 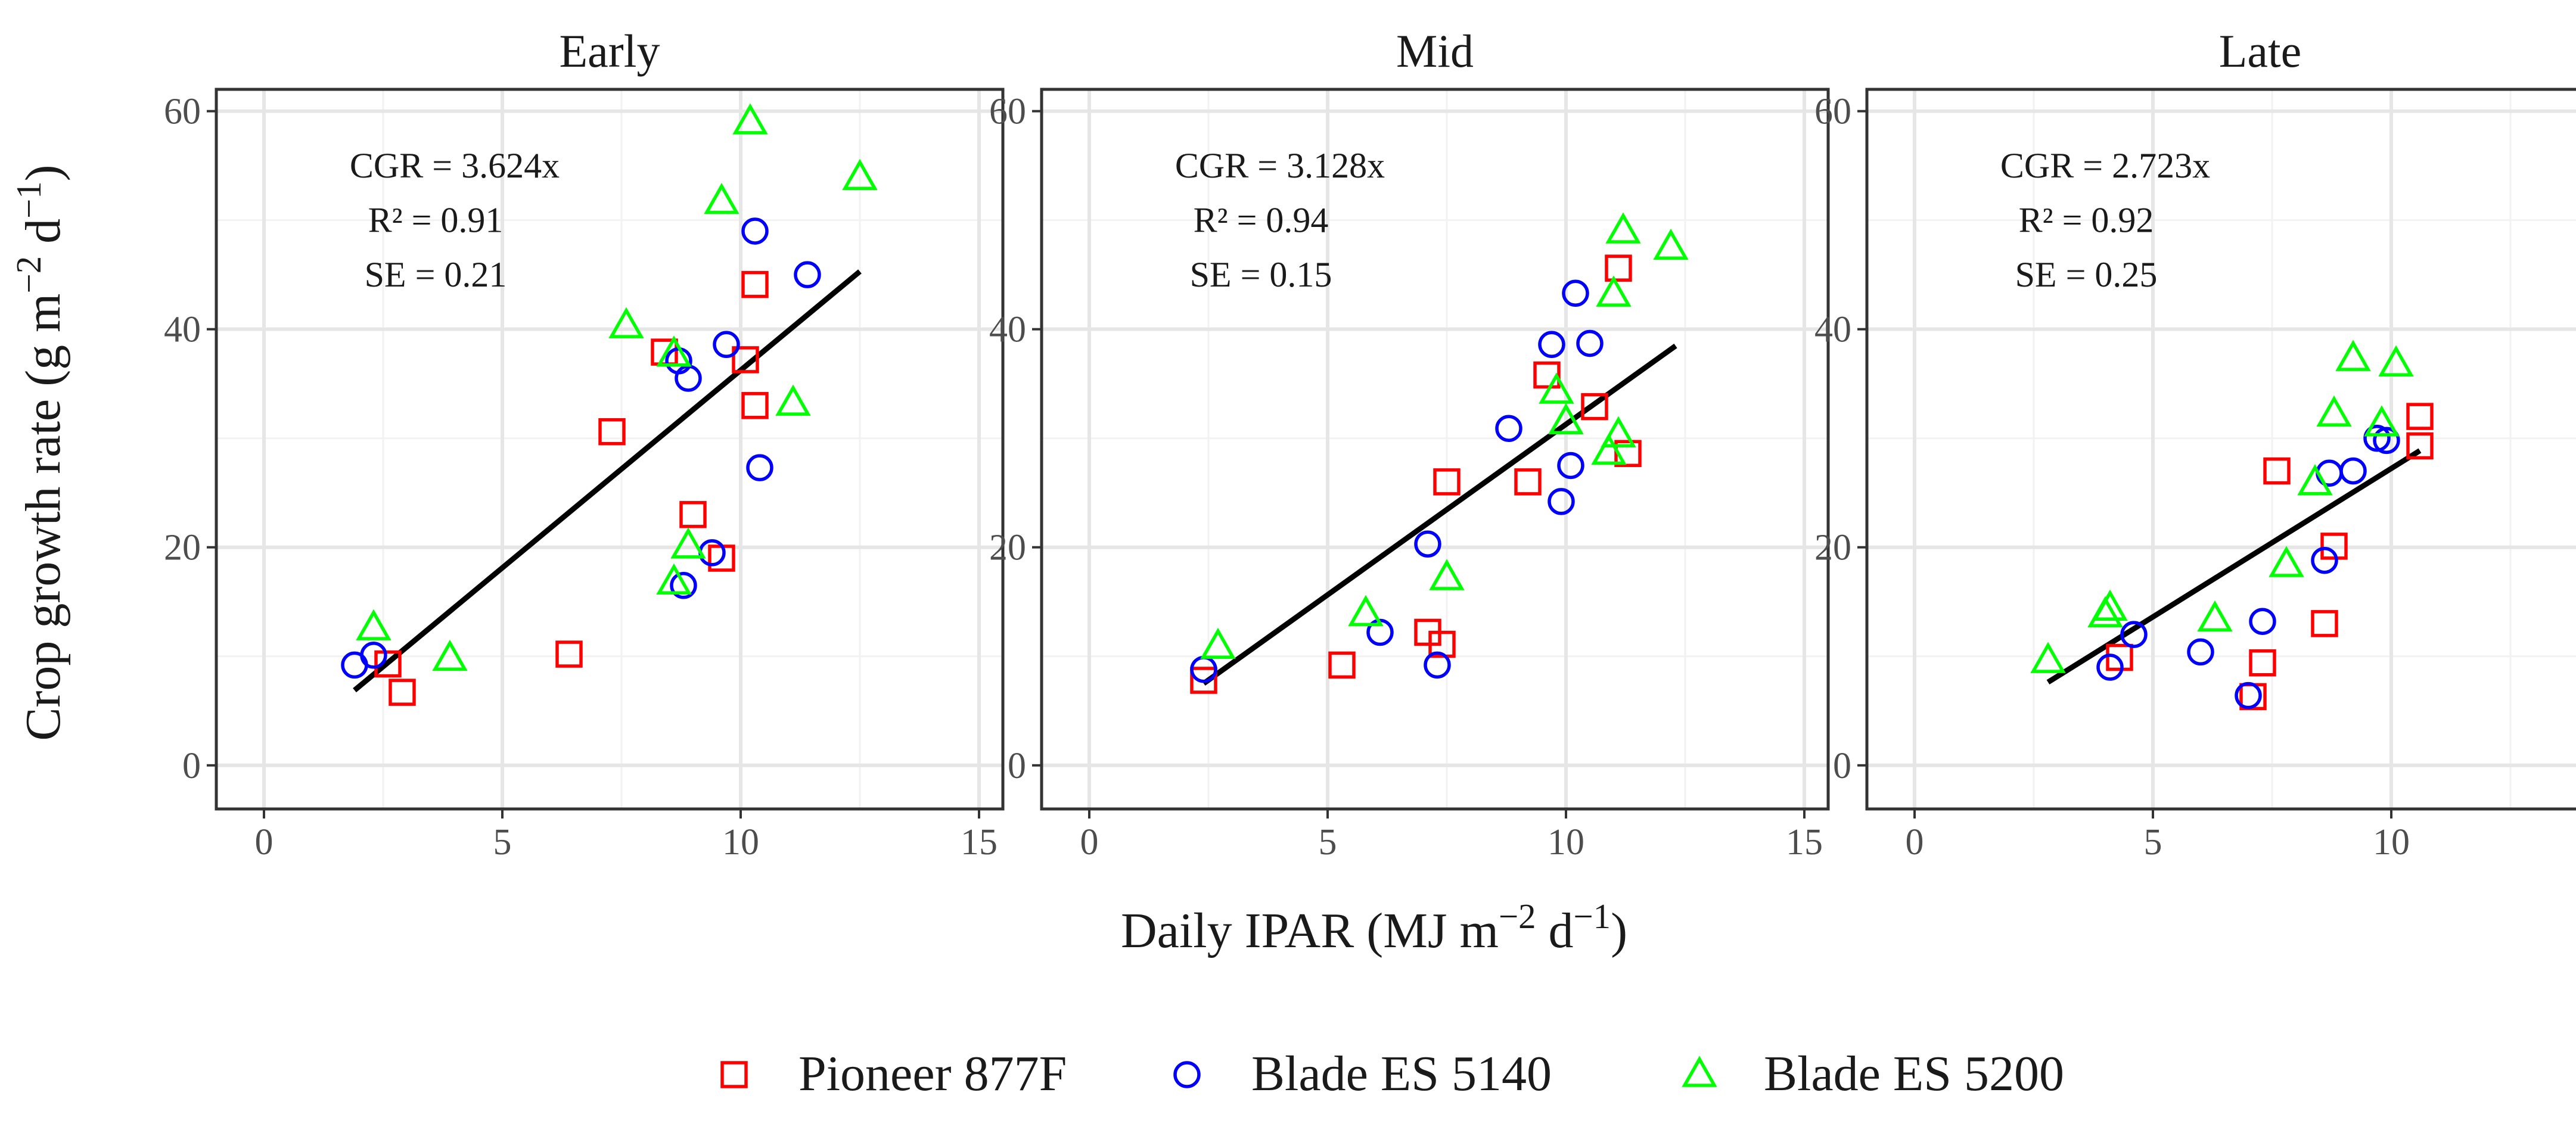 I want to click on panel-title: Early, so click(x=610, y=51).